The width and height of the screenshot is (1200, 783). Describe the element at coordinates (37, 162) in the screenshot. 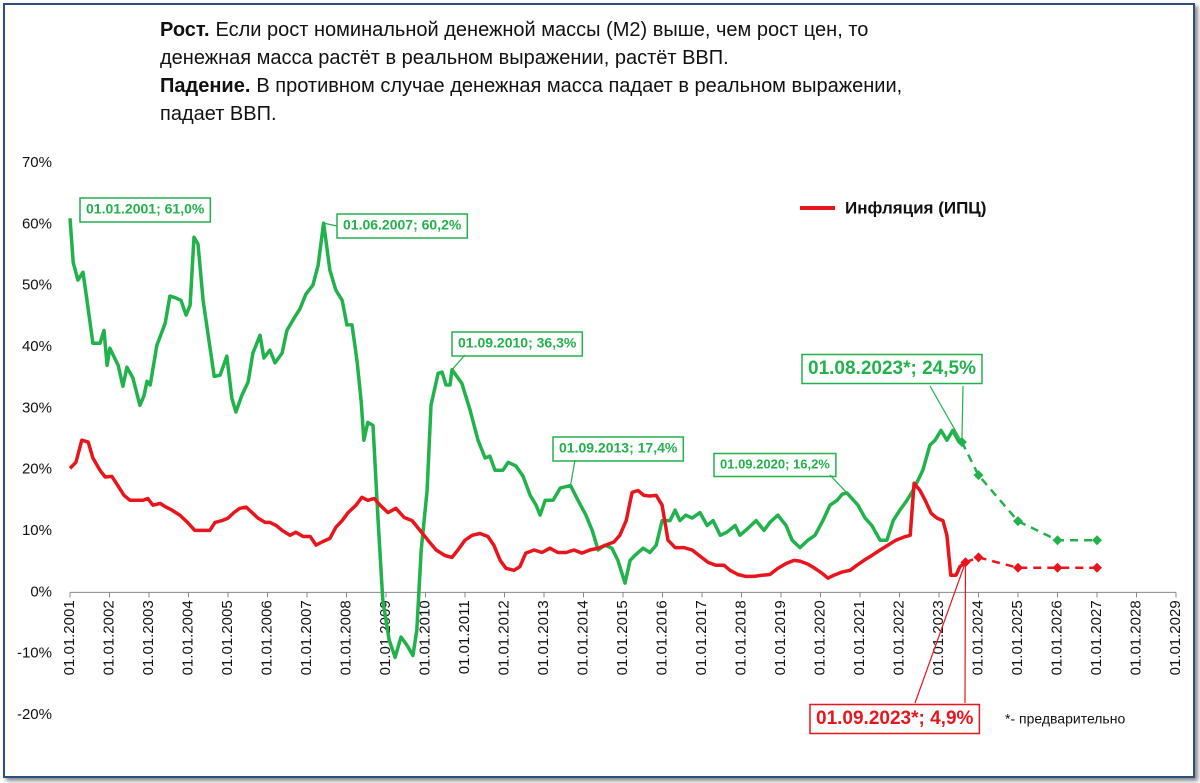

I see `y-tick-label: 70%` at that location.